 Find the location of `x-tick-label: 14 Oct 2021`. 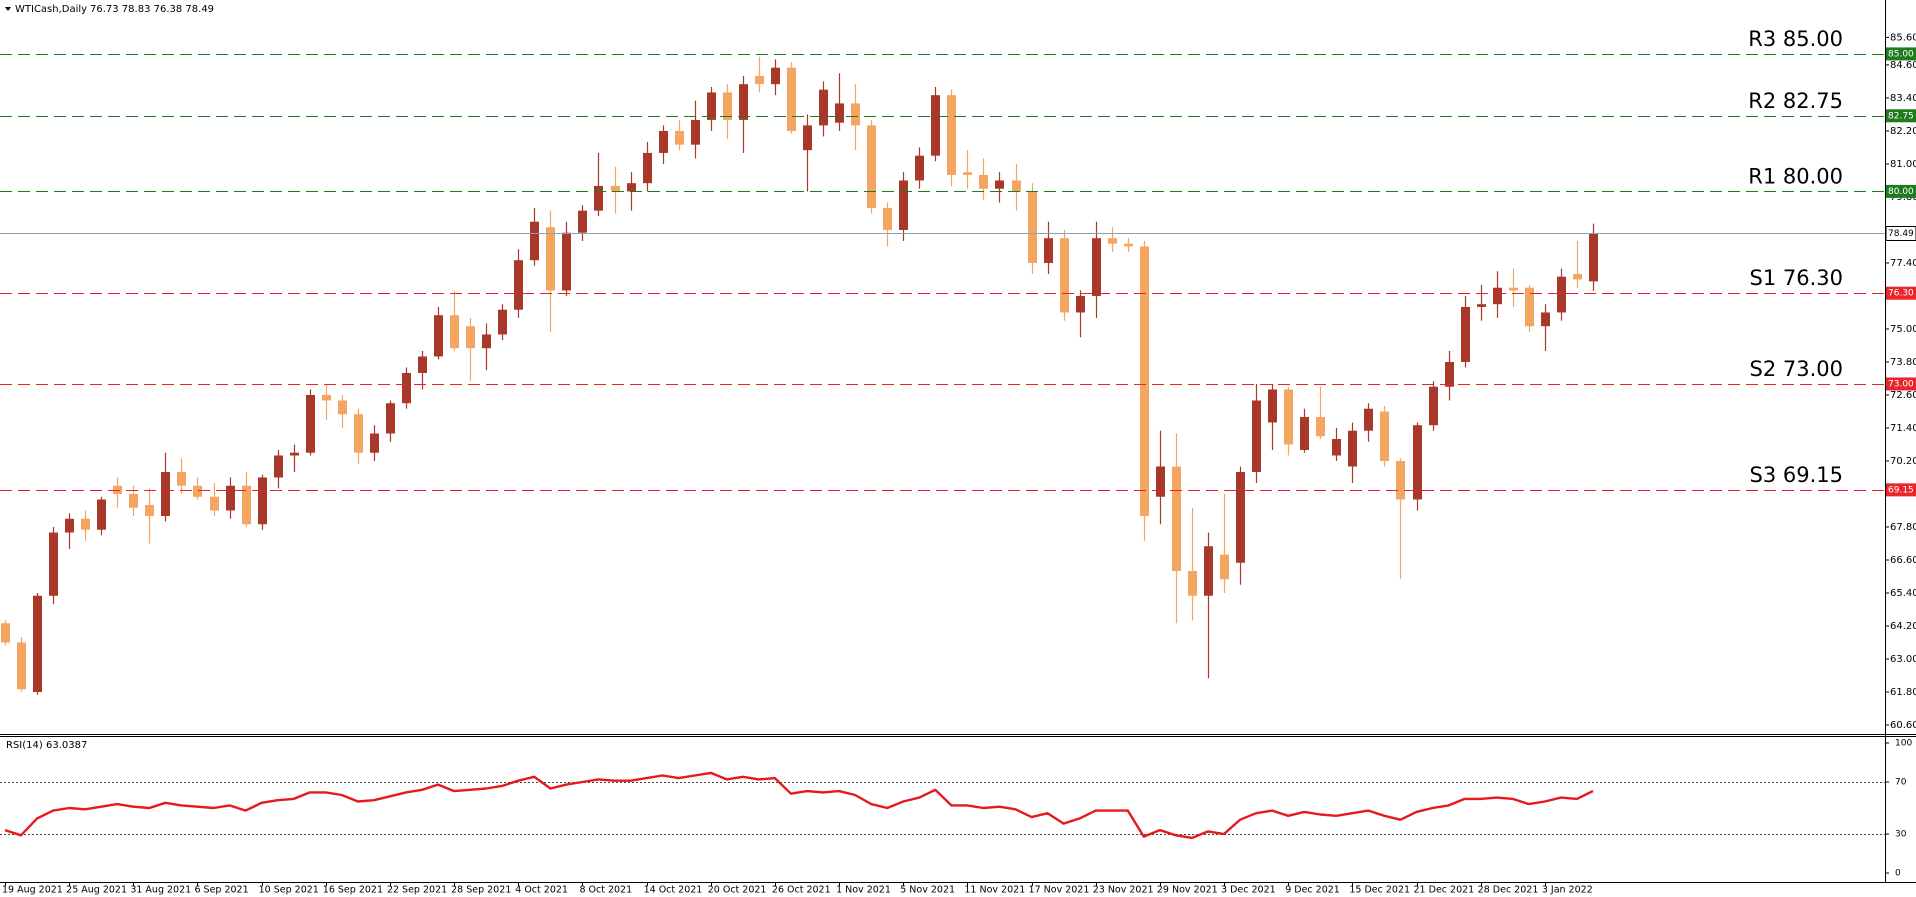

x-tick-label: 14 Oct 2021 is located at coordinates (673, 890).